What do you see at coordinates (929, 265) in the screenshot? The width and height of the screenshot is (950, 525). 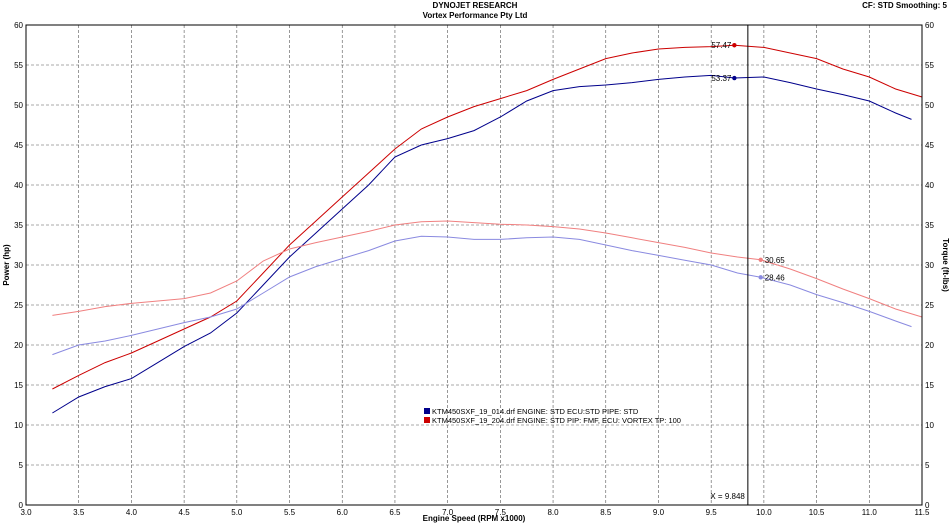 I see `y-tick-label-right: 30` at bounding box center [929, 265].